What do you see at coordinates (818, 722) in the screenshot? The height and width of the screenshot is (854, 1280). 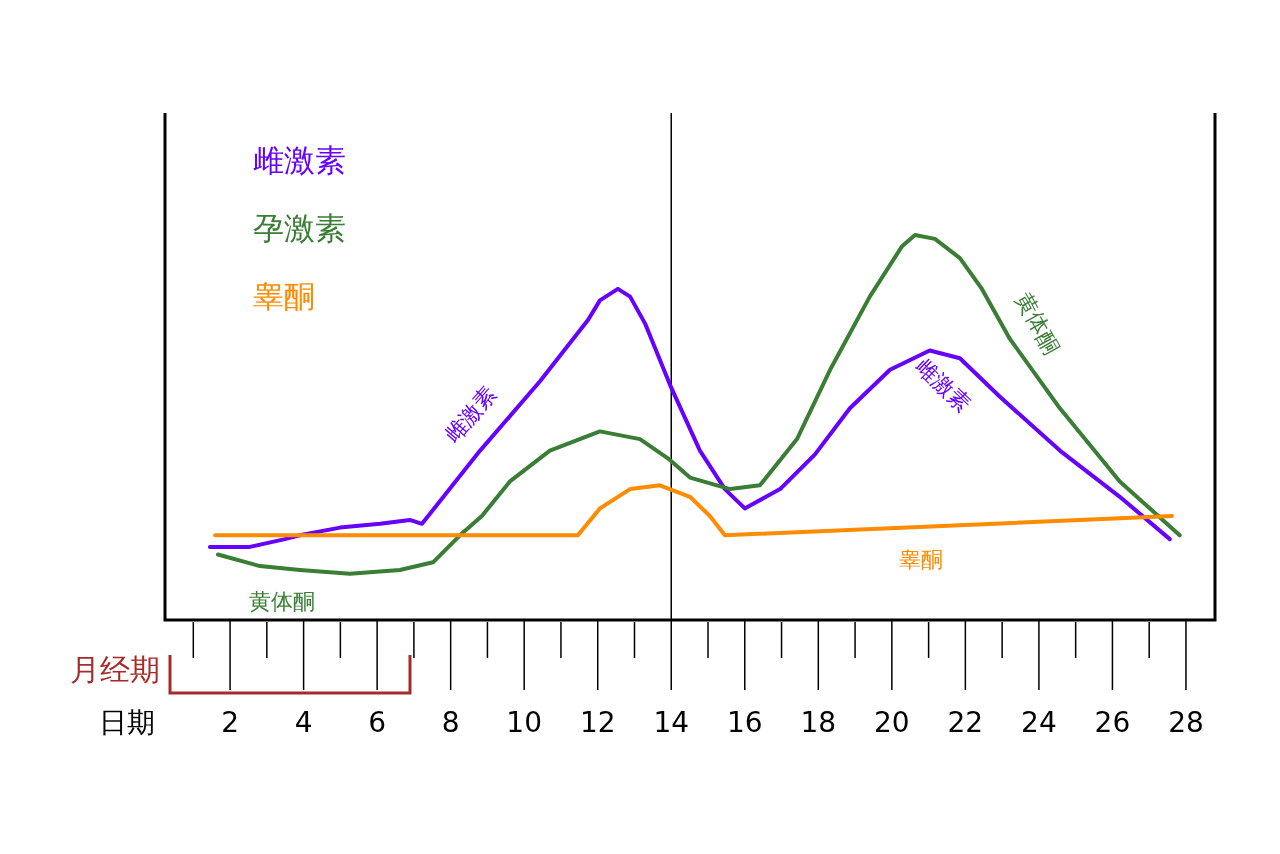 I see `x-tick-label: 18` at bounding box center [818, 722].